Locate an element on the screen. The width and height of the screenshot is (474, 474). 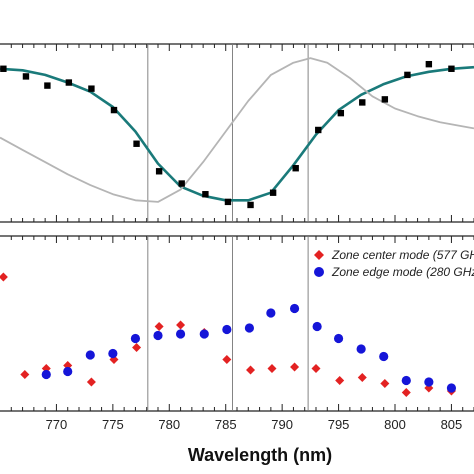
x-tick-labels: 770 775 780 785 790 795 800 805 is located at coordinates (254, 424).